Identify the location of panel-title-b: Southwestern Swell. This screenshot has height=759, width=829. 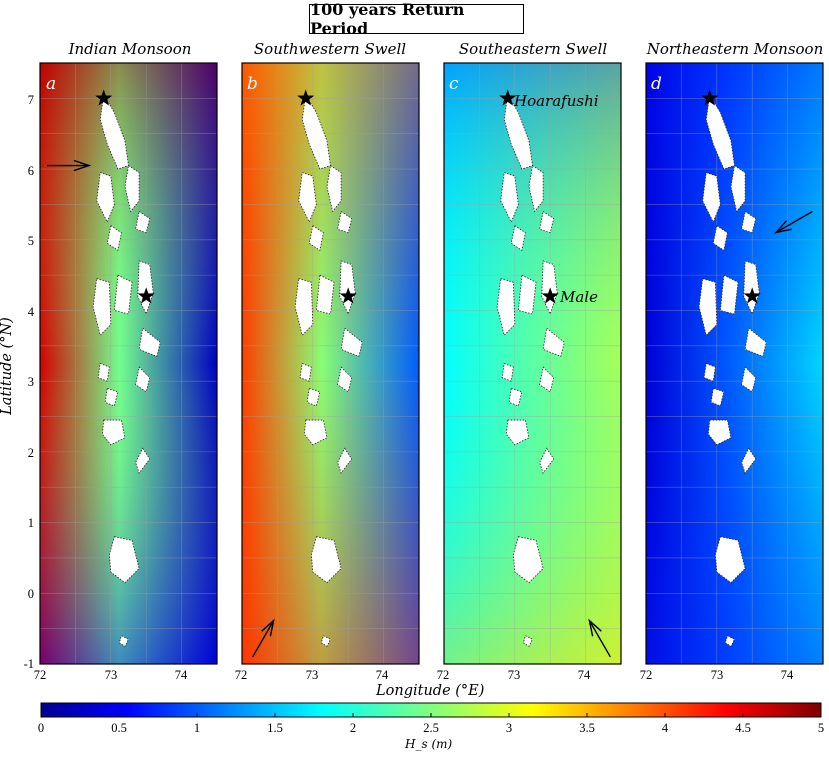
(330, 49).